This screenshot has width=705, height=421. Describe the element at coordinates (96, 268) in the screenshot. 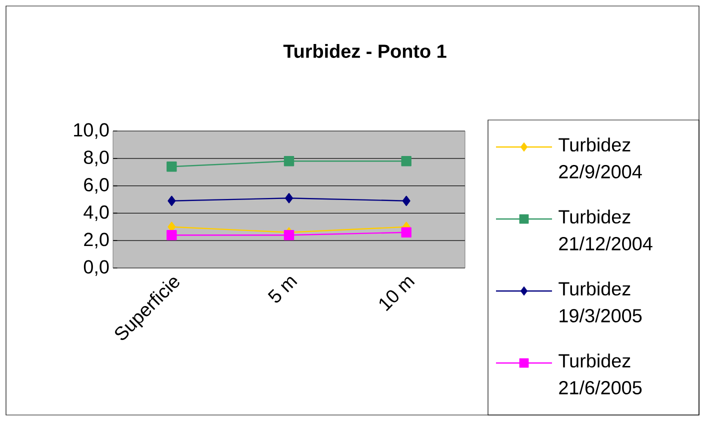

I see `y-tick-label: 0,0` at that location.